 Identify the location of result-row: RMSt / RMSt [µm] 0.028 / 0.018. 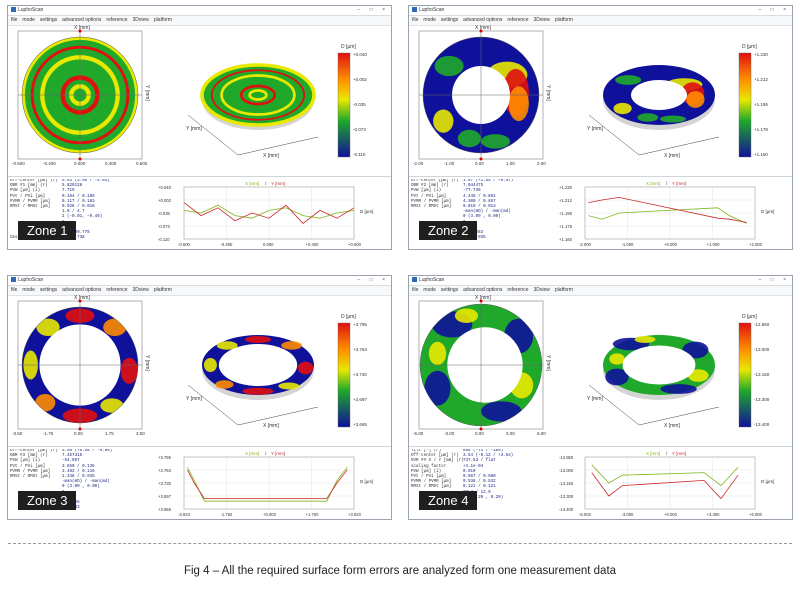
(81, 207).